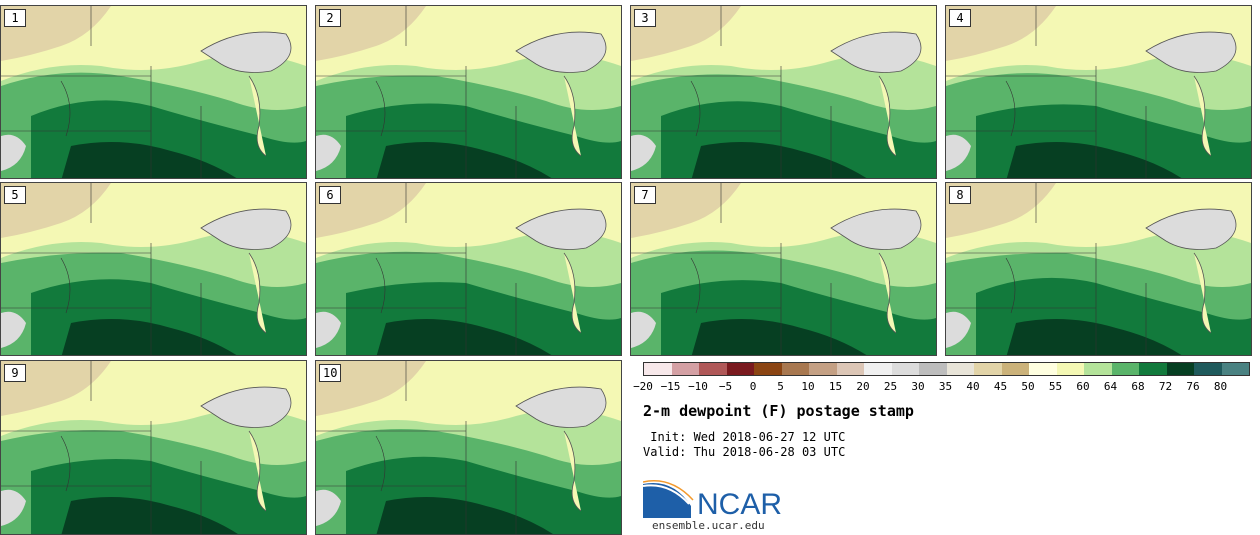  Describe the element at coordinates (744, 452) in the screenshot. I see `valid-time: Valid: Thu 2018-06-28 03 UTC` at that location.